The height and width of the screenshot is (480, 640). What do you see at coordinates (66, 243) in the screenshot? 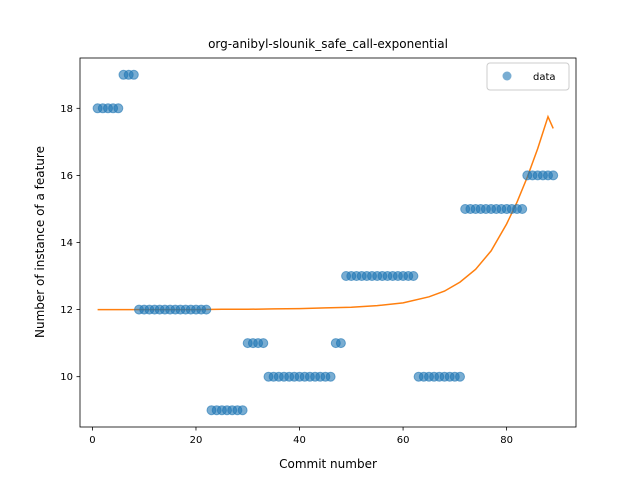
I see `y-tick-label: 14` at bounding box center [66, 243].